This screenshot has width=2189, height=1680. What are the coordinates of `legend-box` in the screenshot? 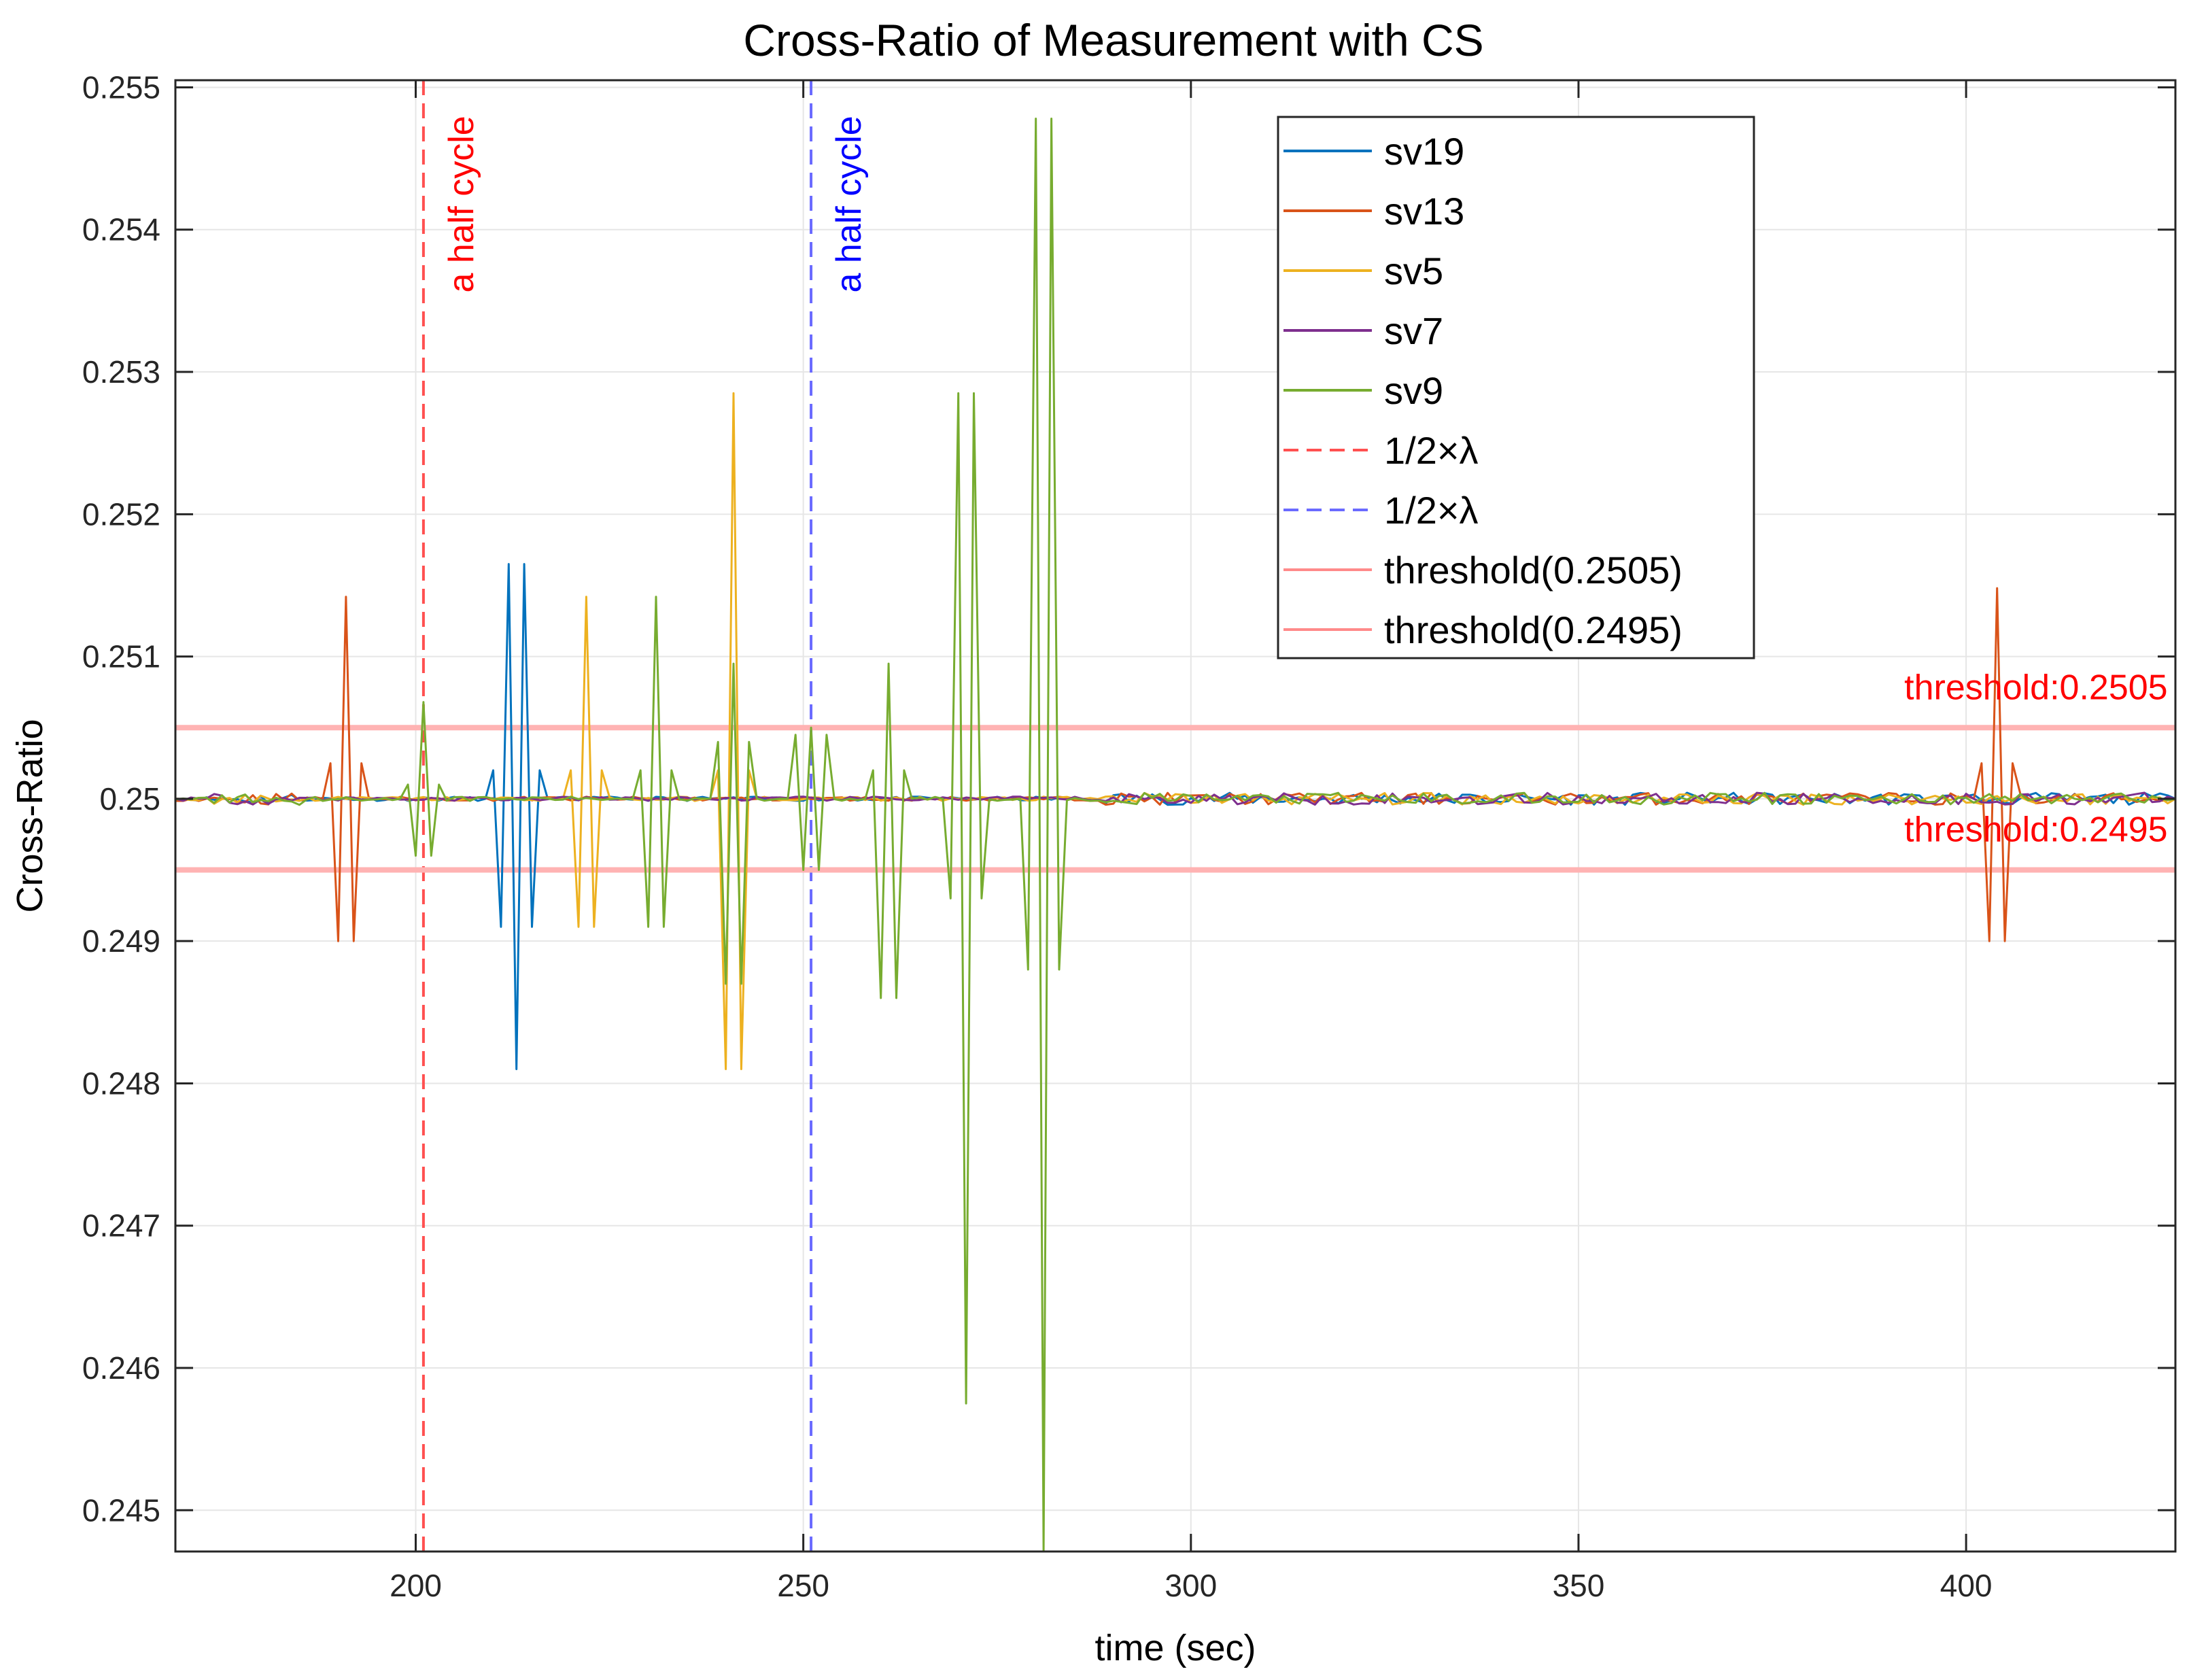 It's located at (1516, 388).